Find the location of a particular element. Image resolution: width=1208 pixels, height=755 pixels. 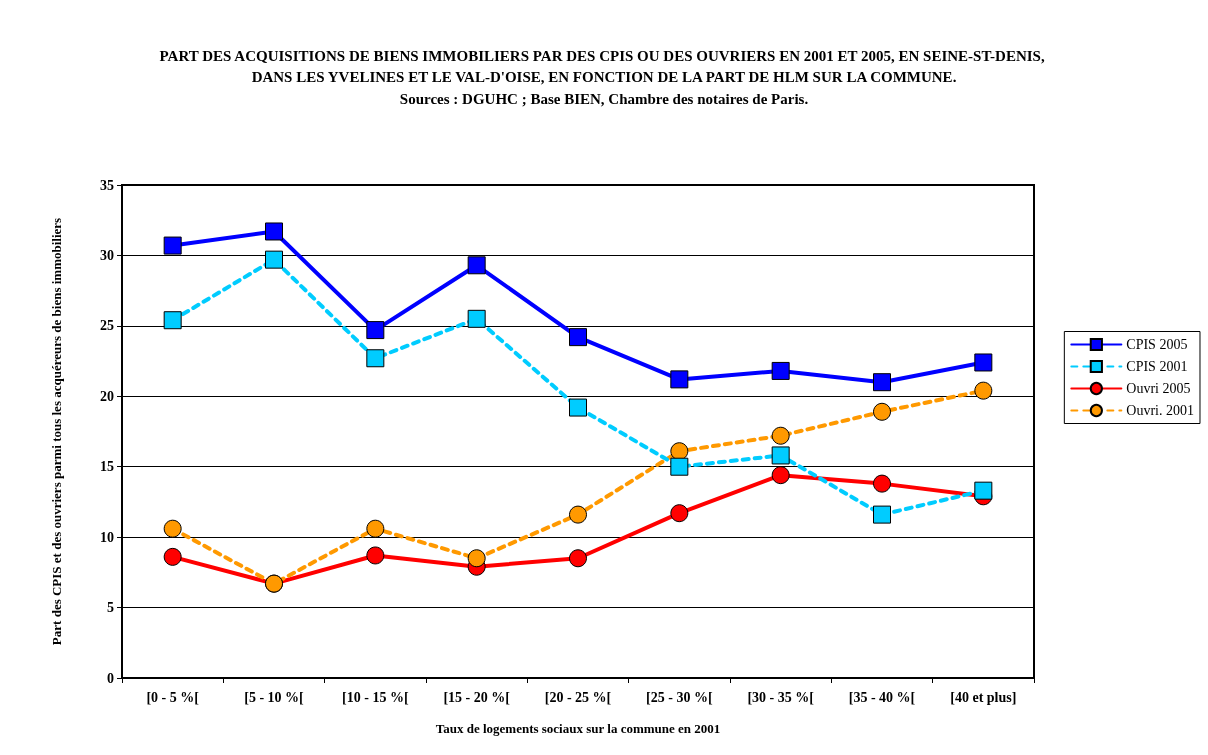

legend-label: CPIS 2001 is located at coordinates (1157, 366).